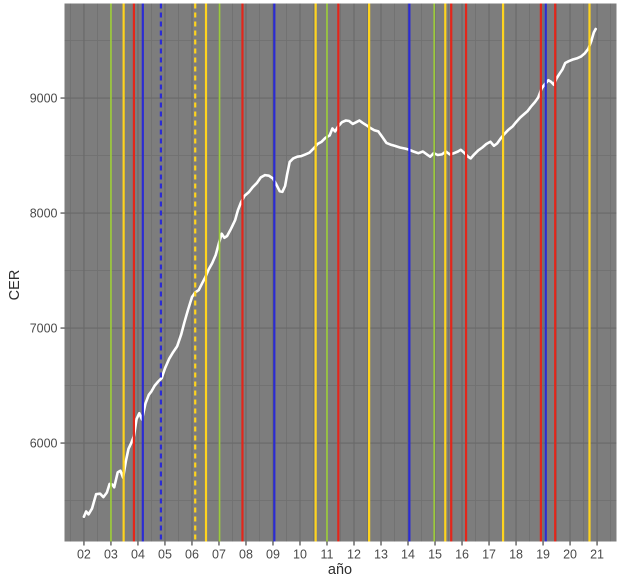 This screenshot has height=587, width=625. What do you see at coordinates (408, 555) in the screenshot?
I see `x-tick-label: 14` at bounding box center [408, 555].